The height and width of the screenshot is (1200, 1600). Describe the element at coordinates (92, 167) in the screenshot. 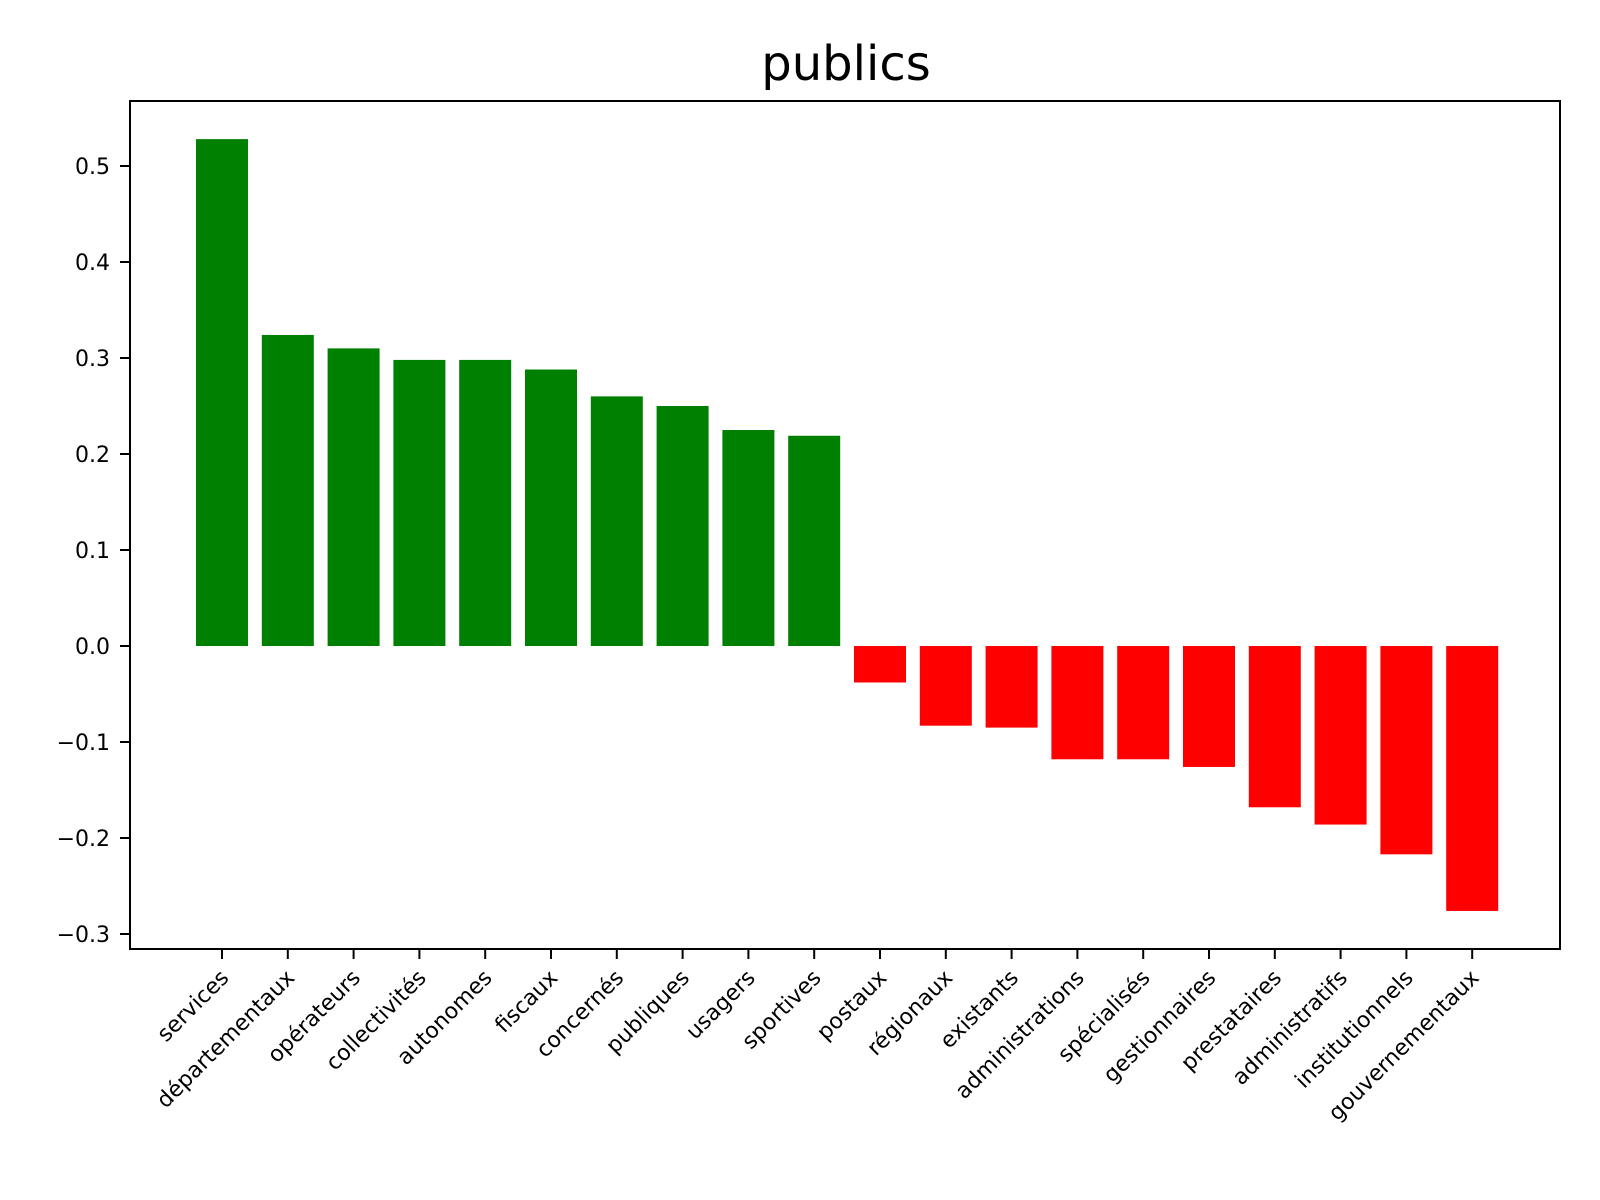

I see `y-tick-label-8: 0.5` at that location.